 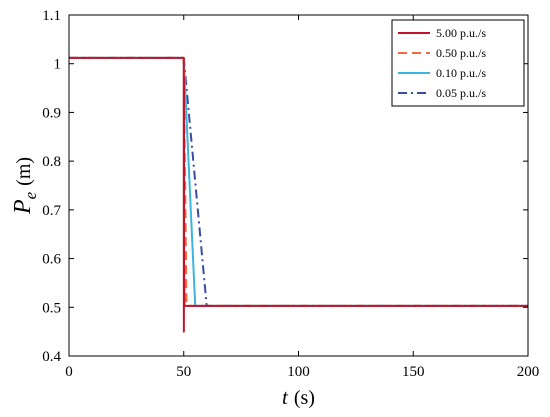 What do you see at coordinates (51, 16) in the screenshot?
I see `y-tick-label: 1.1` at bounding box center [51, 16].